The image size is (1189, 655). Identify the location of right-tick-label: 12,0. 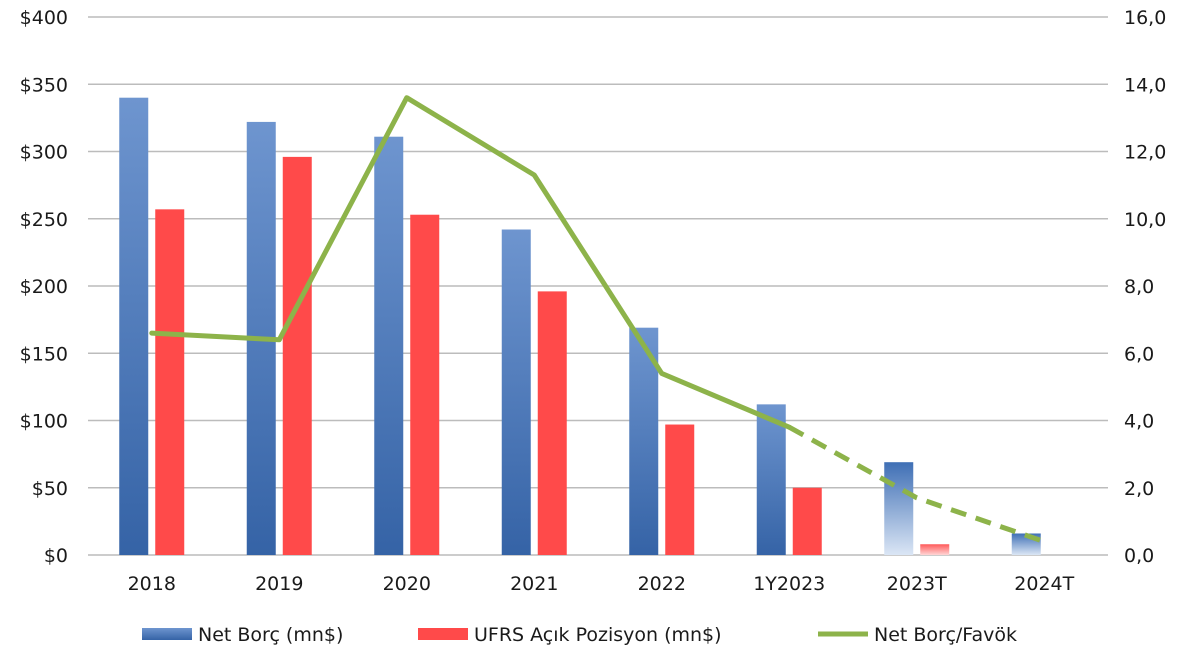
(1145, 153).